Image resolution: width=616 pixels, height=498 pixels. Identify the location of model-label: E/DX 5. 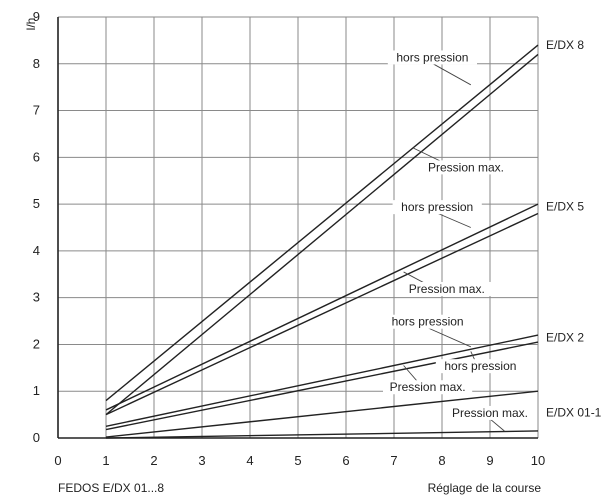
(565, 206).